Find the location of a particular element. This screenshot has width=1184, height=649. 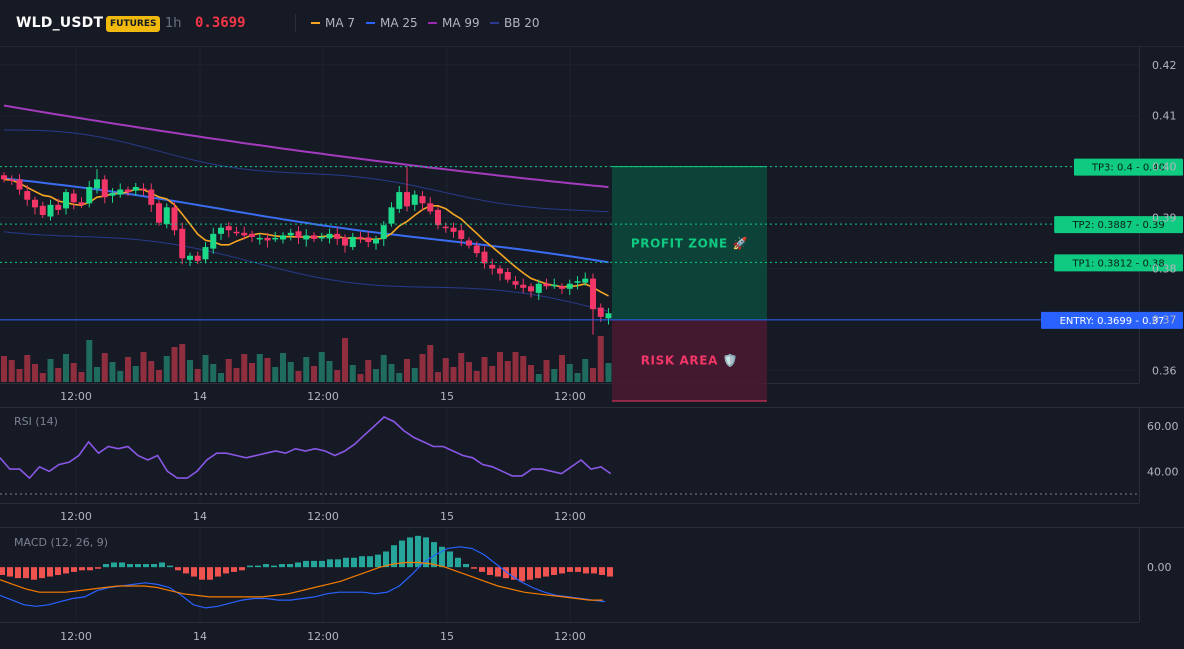

level-tag-label: TP2: 0.3887 - 0.39 is located at coordinates (1117, 225).